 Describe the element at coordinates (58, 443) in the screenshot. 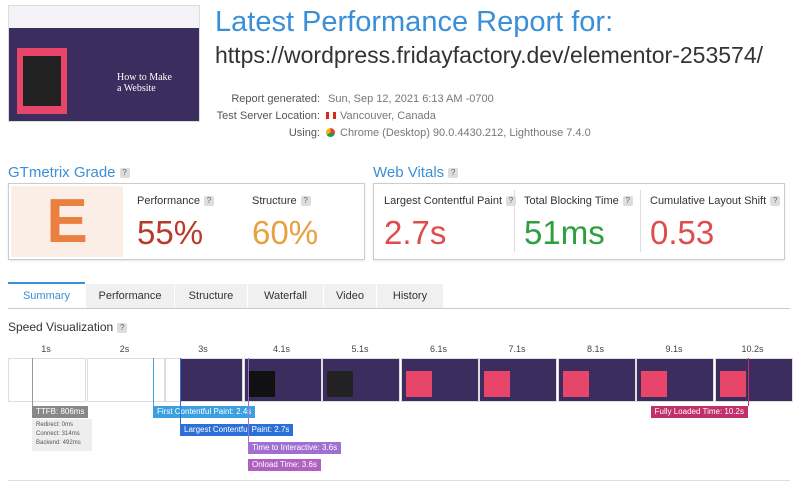

I see `detail: Backend: 492ms` at that location.